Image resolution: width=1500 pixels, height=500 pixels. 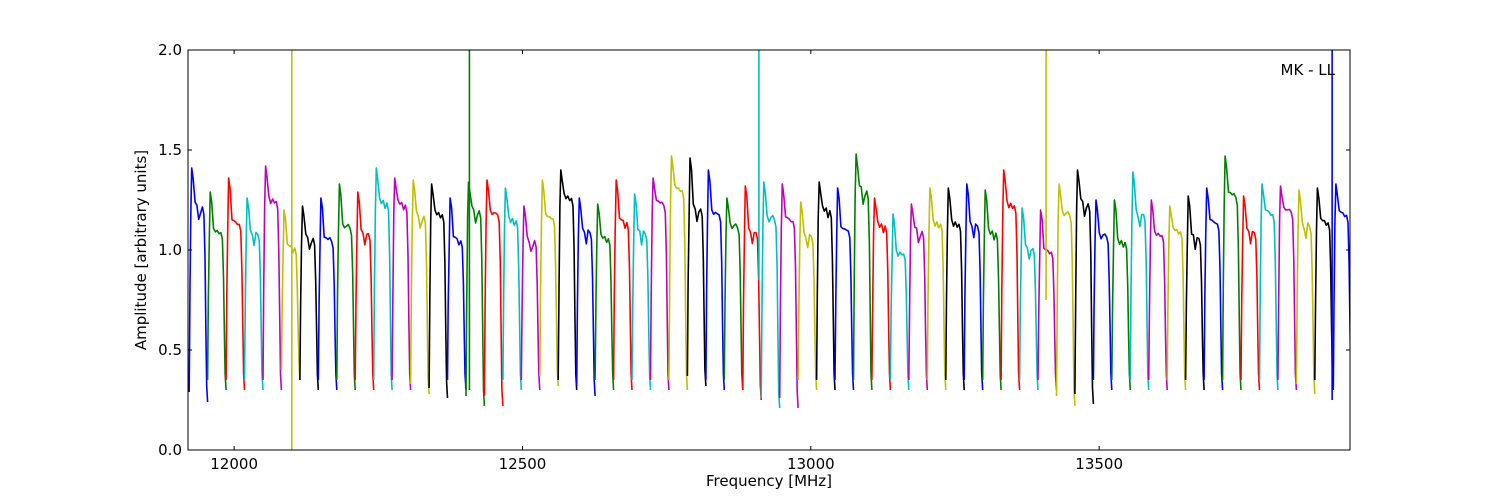 I want to click on x-tick-label: 12000, so click(x=234, y=464).